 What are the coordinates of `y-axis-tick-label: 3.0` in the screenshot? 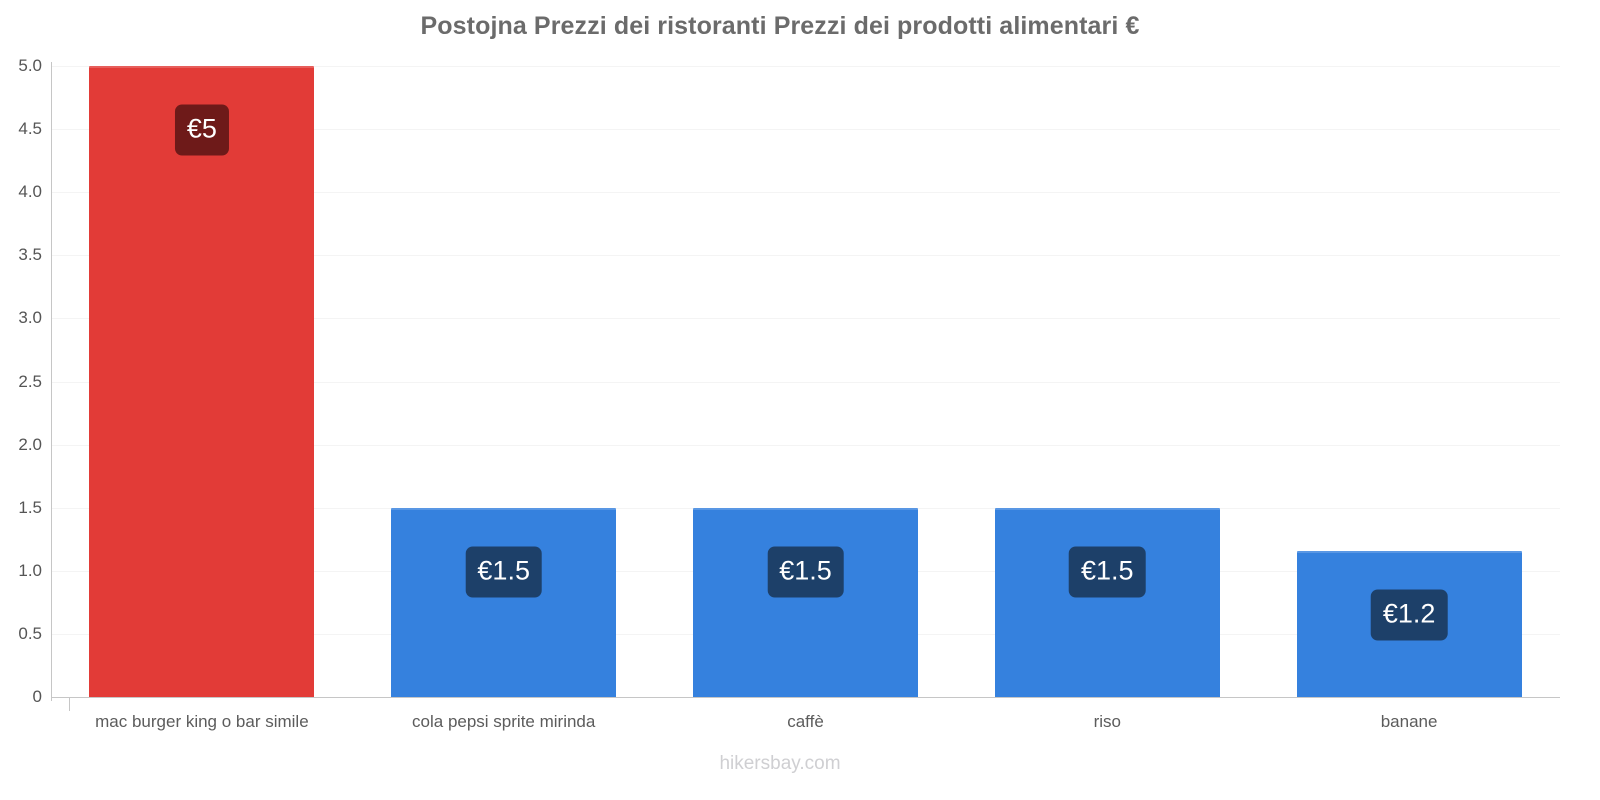 It's located at (30, 318).